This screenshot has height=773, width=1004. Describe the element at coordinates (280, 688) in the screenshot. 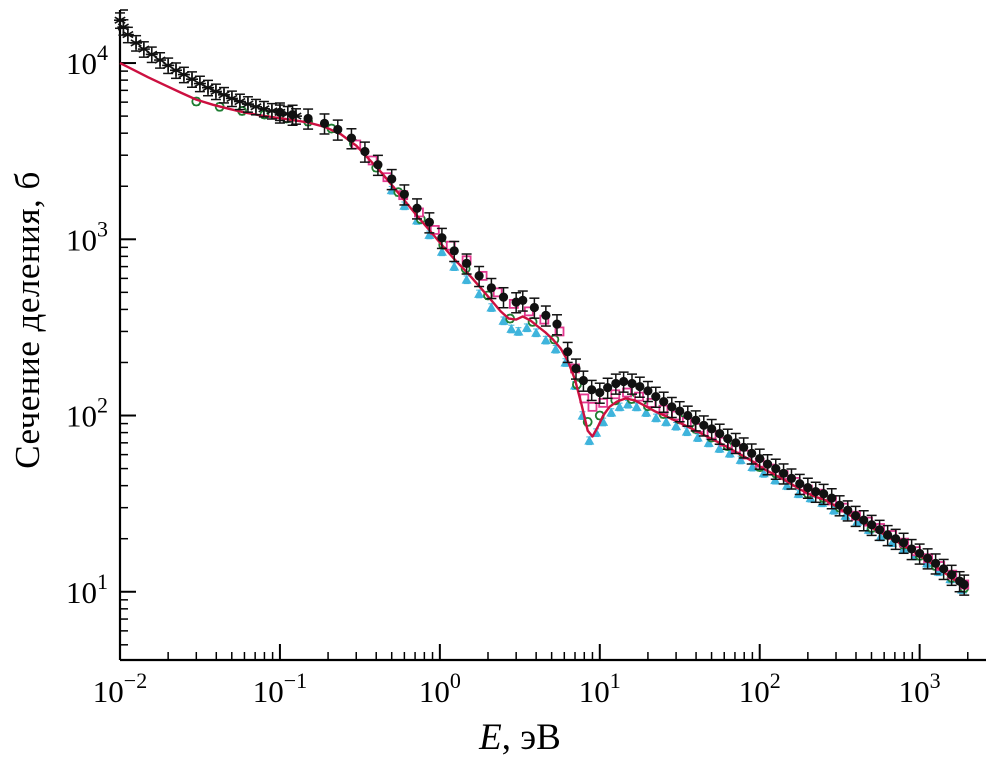

I see `svg-text: 10⁻¹` at that location.